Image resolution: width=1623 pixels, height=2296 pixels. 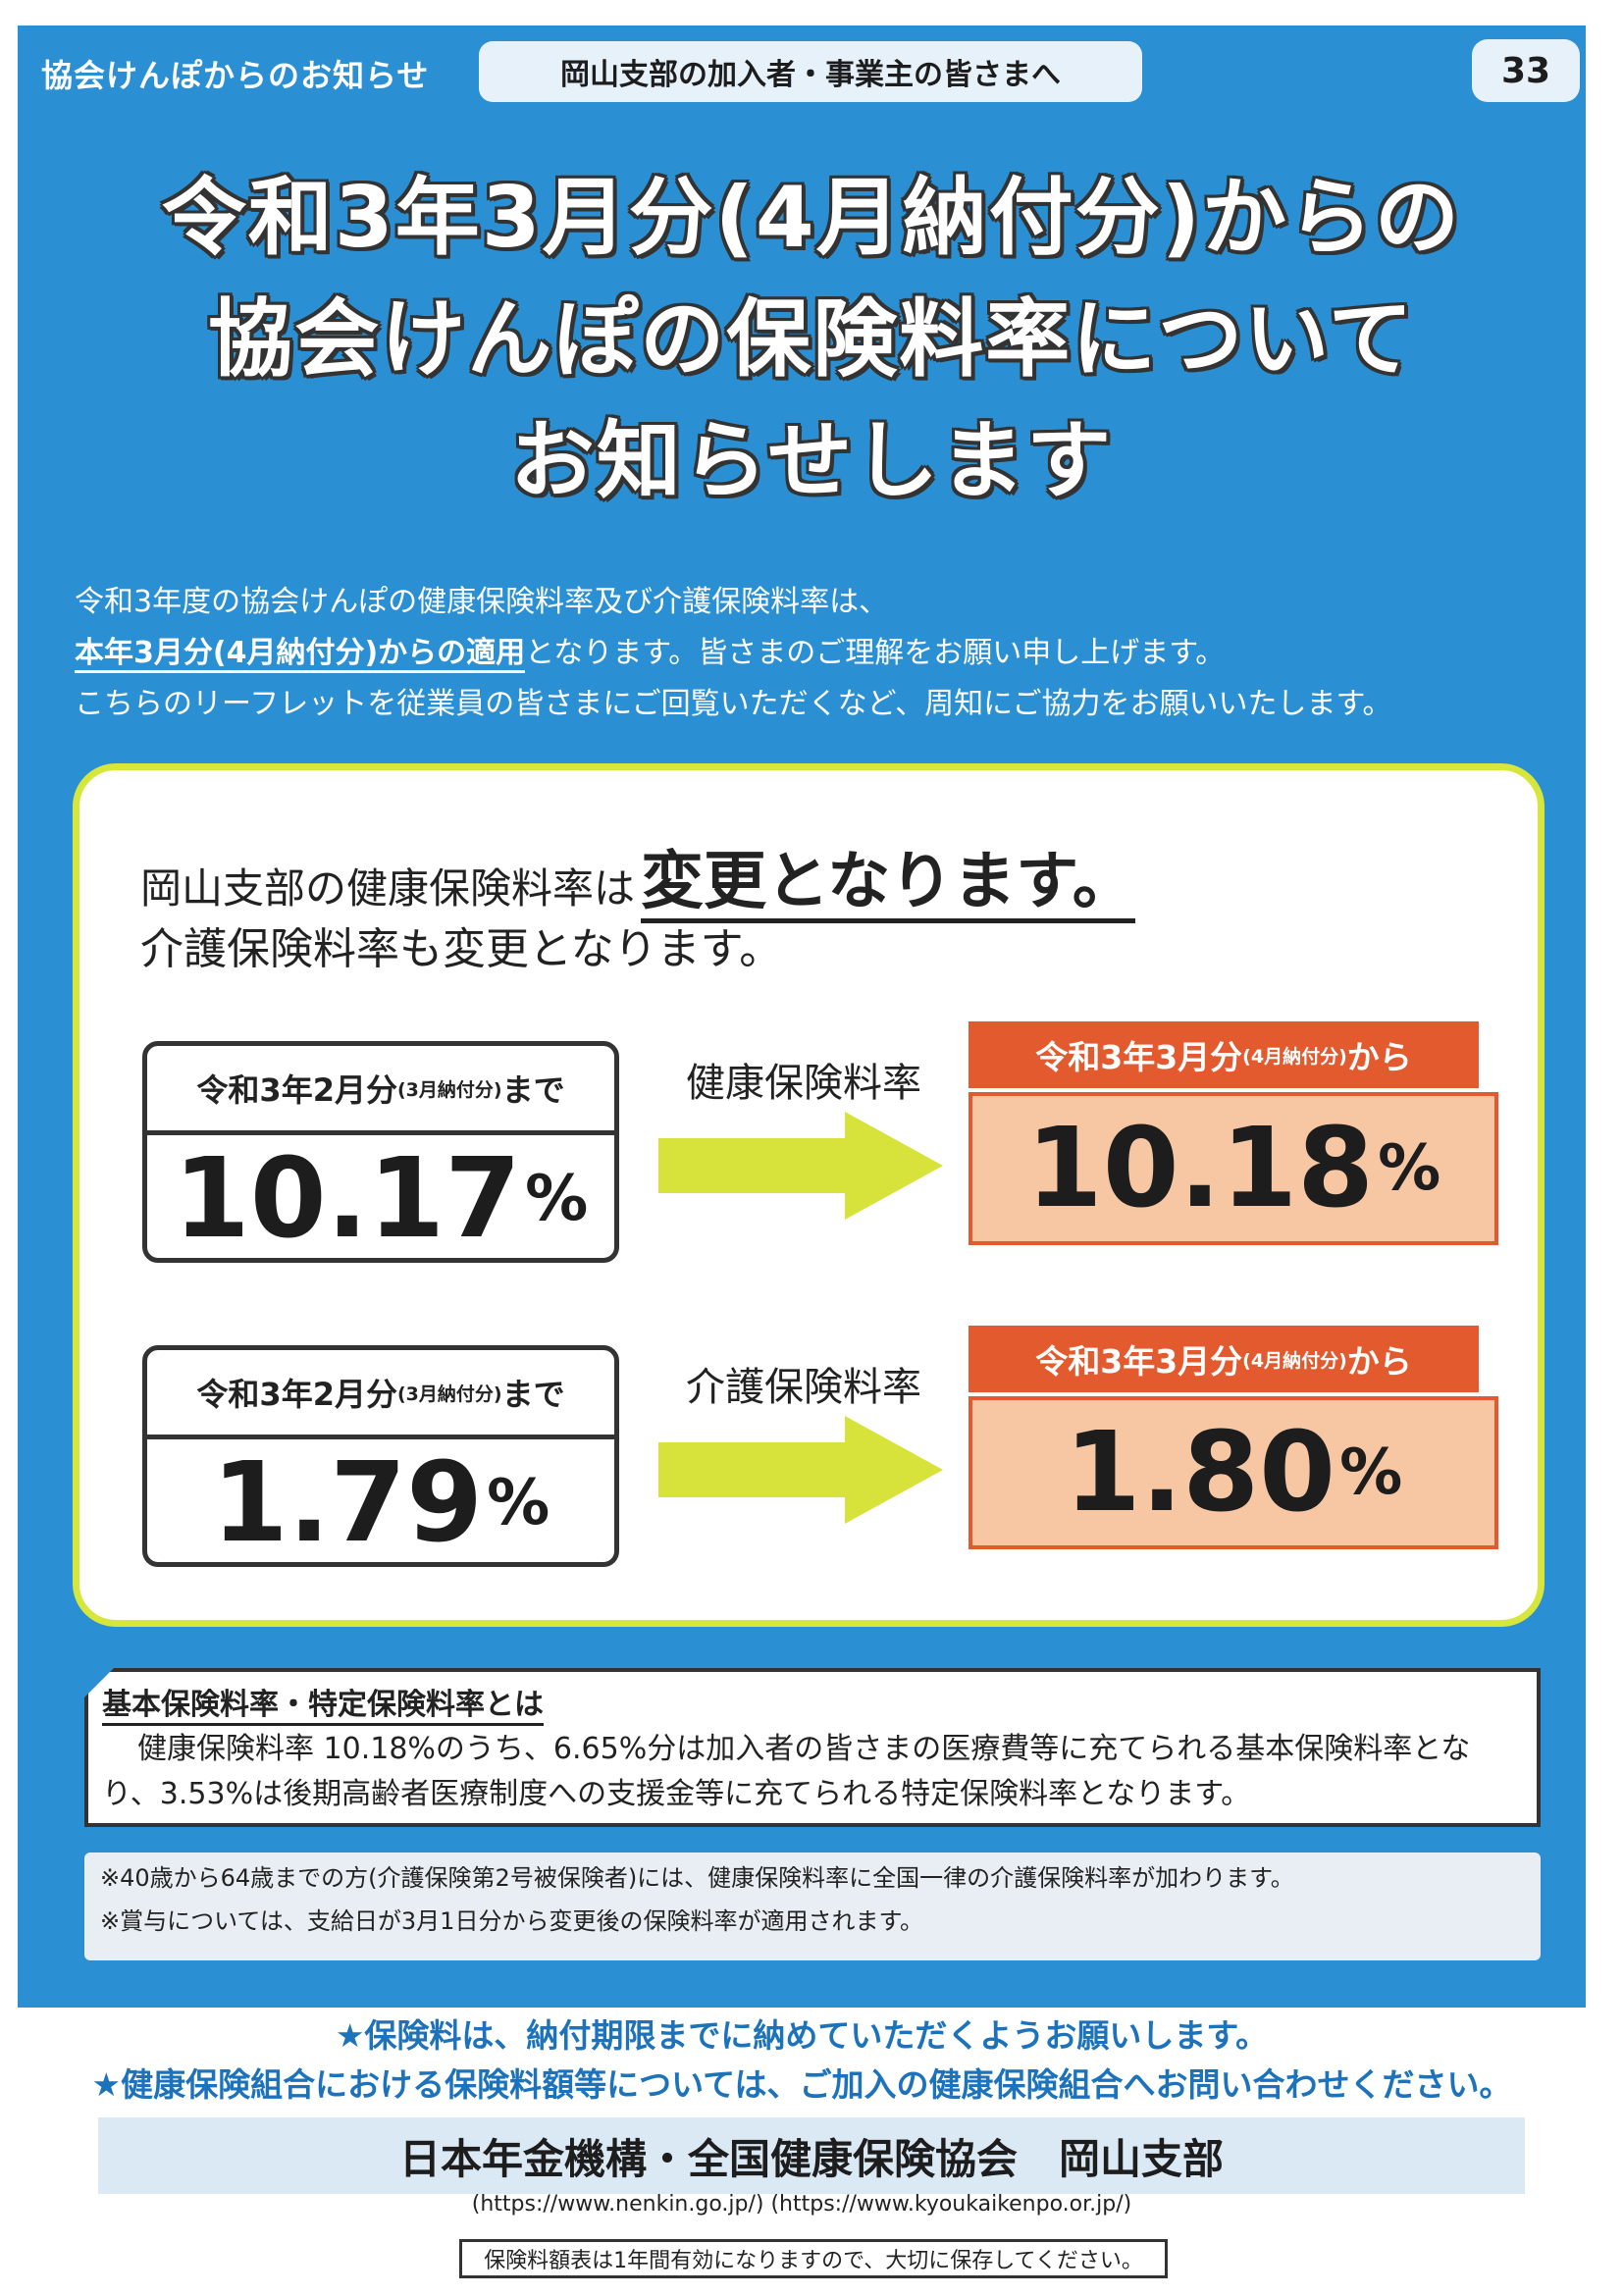 What do you see at coordinates (99, 1682) in the screenshot?
I see `corner-fold` at bounding box center [99, 1682].